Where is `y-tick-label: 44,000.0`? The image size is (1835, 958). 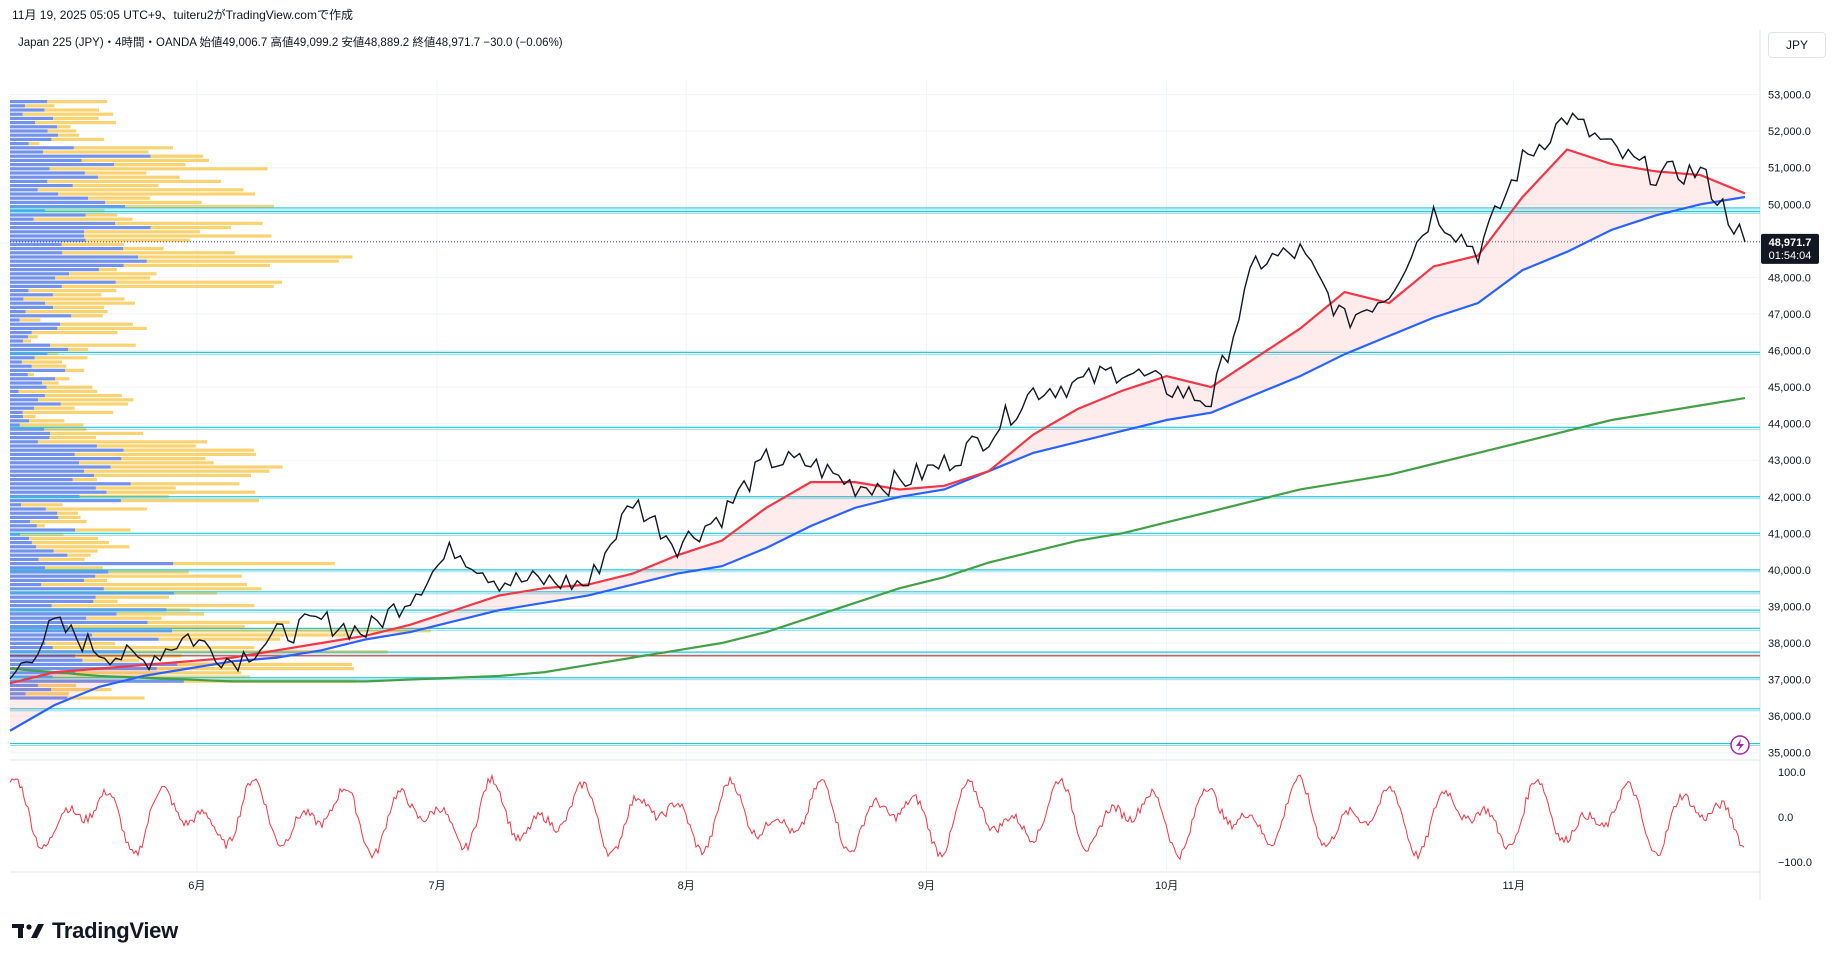
y-tick-label: 44,000.0 is located at coordinates (1789, 425).